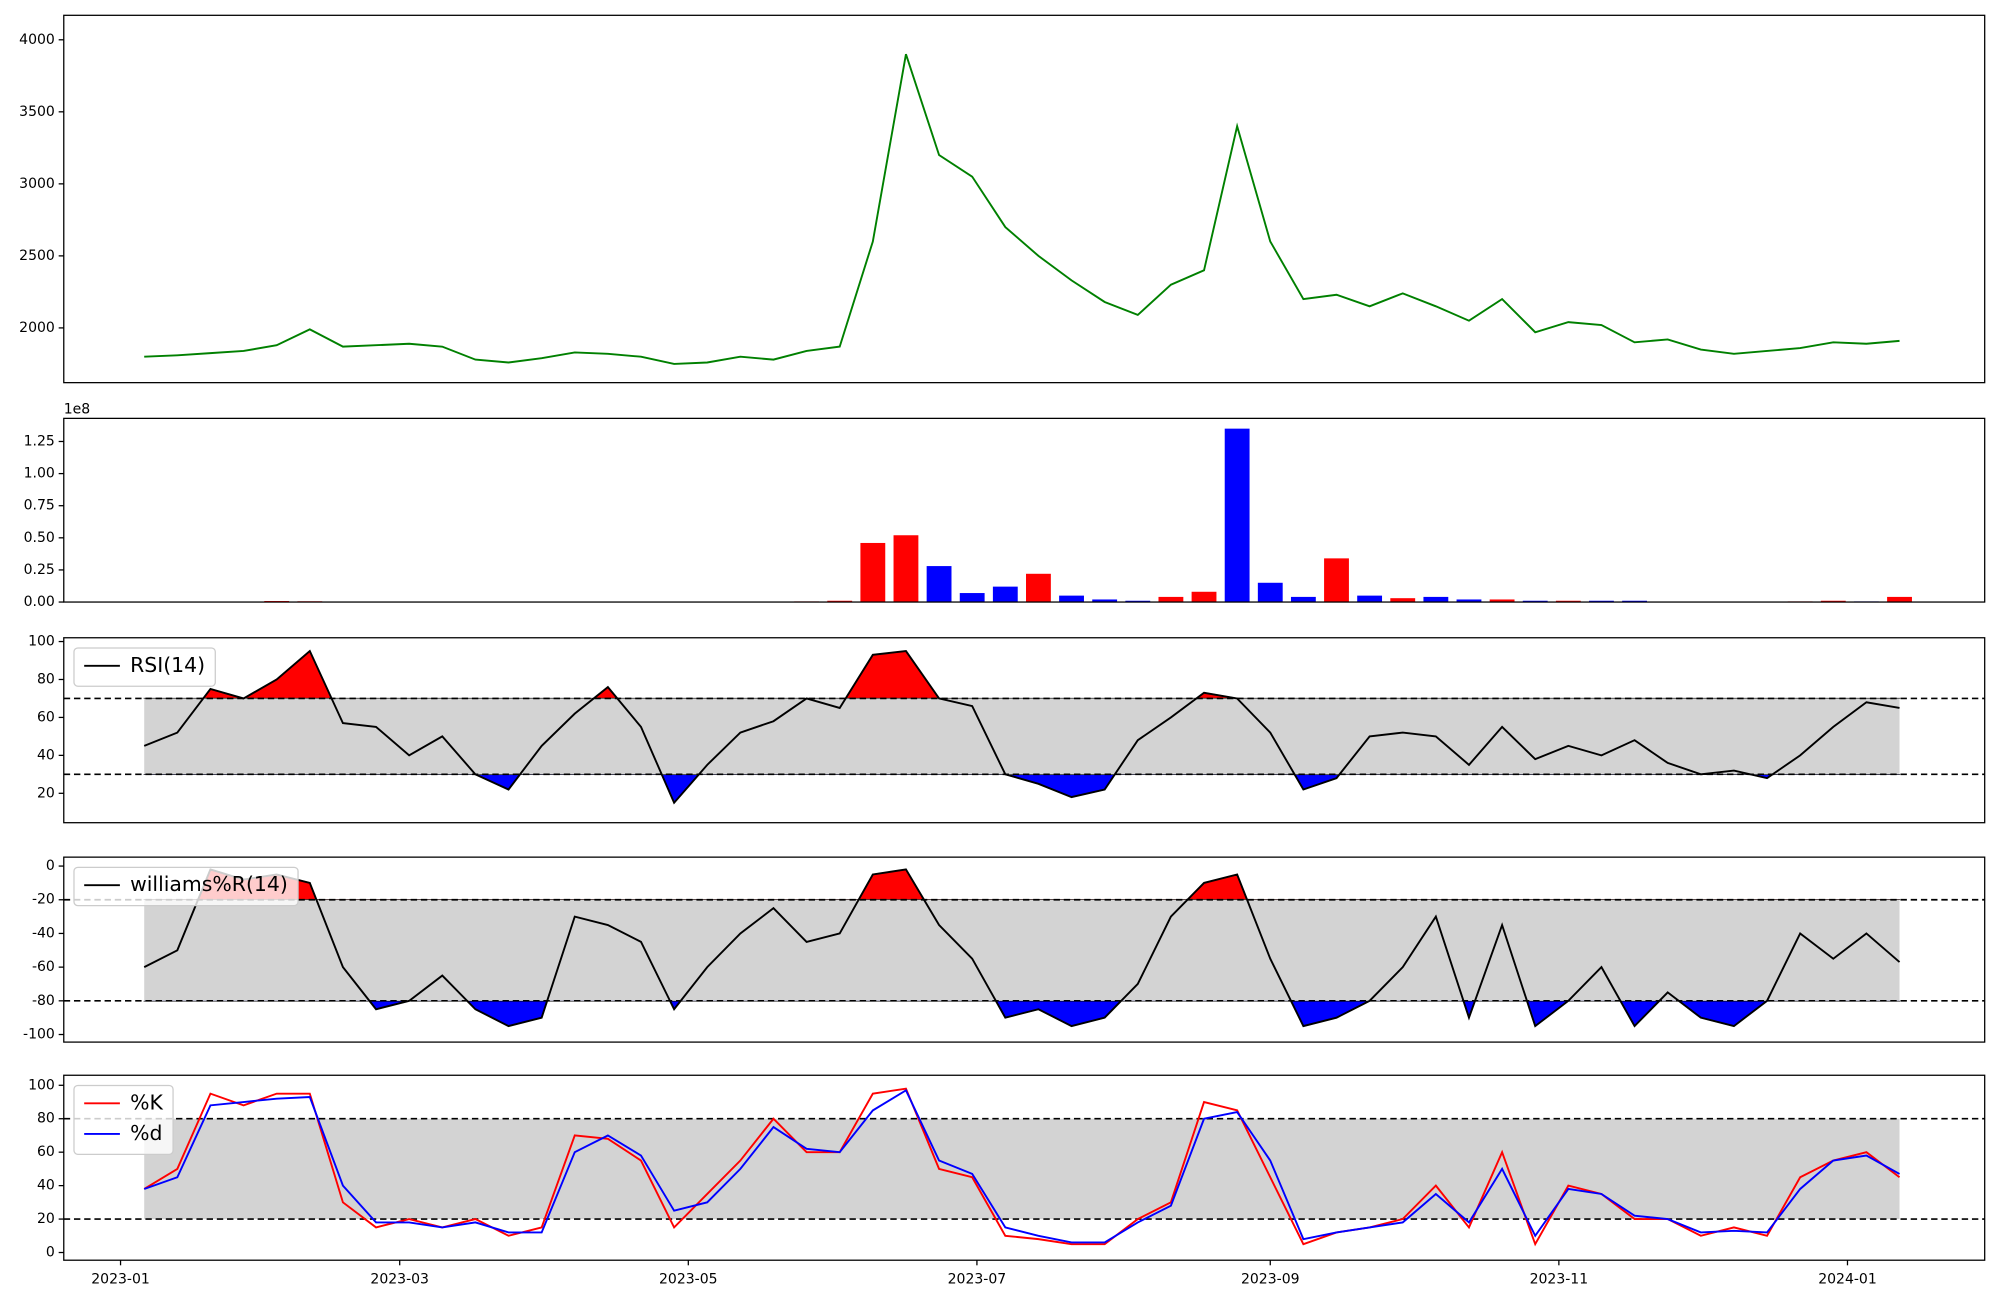 The image size is (2000, 1300). What do you see at coordinates (209, 884) in the screenshot?
I see `legend-label: williams%R(14)` at bounding box center [209, 884].